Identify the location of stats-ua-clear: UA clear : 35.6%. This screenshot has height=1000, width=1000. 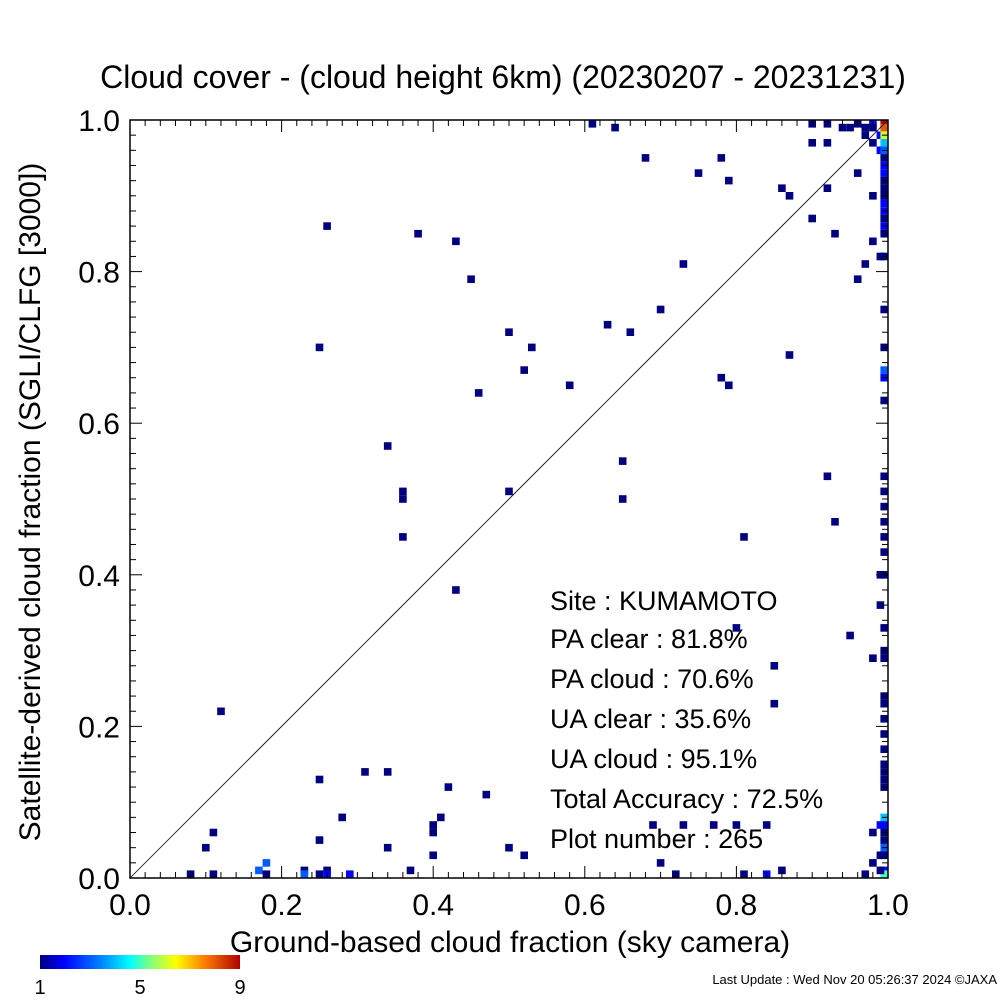
(650, 719).